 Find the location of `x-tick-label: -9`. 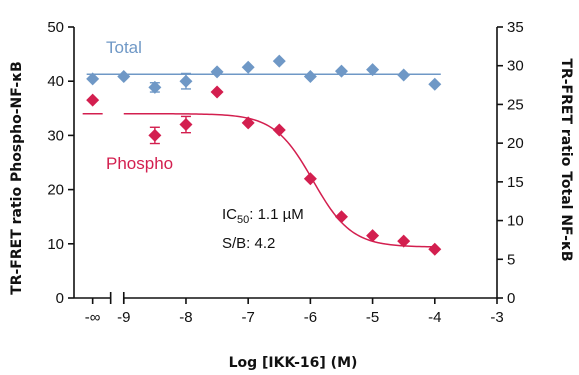

x-tick-label: -9 is located at coordinates (123, 317).